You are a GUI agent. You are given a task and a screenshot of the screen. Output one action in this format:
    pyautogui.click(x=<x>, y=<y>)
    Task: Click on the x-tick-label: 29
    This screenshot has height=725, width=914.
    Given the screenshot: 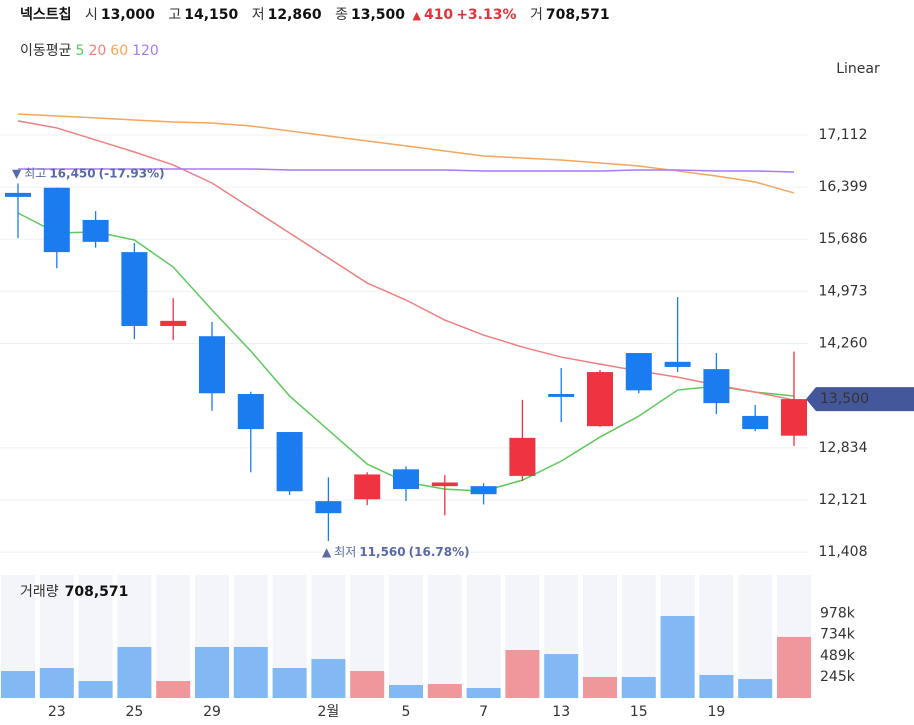 What is the action you would take?
    pyautogui.click(x=212, y=712)
    